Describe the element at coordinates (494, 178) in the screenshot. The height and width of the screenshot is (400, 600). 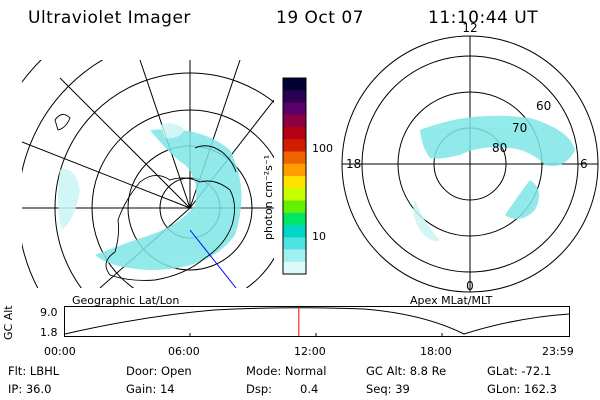
I see `aurora-oval` at that location.